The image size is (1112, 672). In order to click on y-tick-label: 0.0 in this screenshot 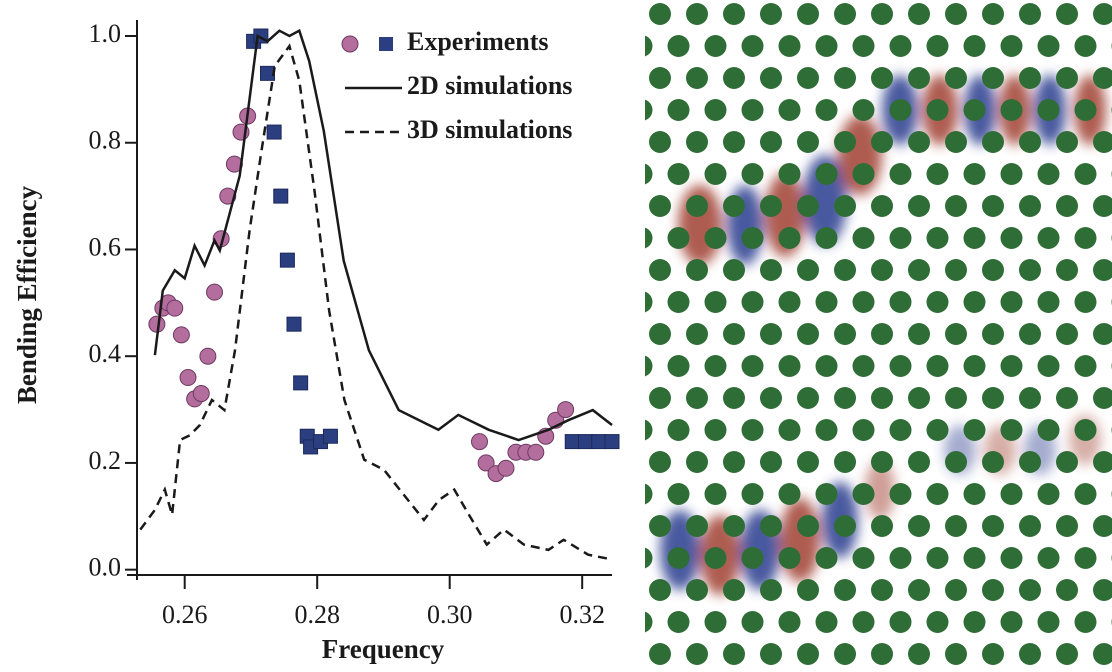, I will do `click(105, 567)`.